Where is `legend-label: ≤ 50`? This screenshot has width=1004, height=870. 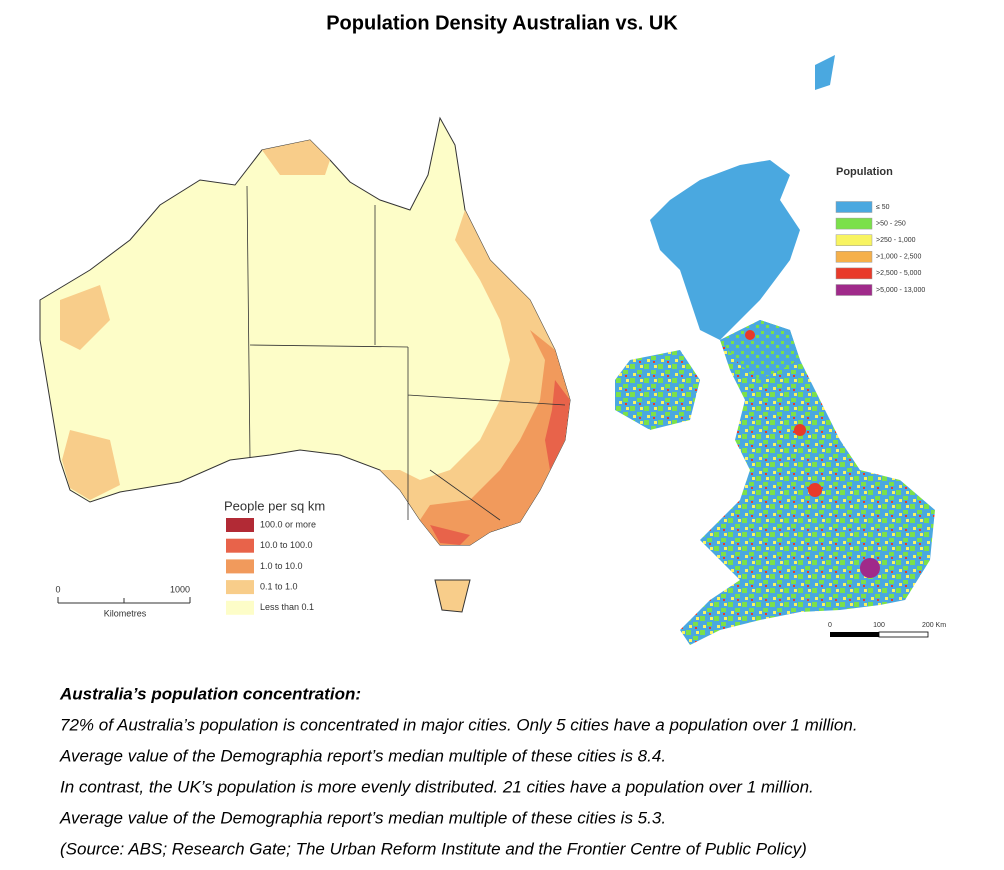
legend-label: ≤ 50 is located at coordinates (883, 207).